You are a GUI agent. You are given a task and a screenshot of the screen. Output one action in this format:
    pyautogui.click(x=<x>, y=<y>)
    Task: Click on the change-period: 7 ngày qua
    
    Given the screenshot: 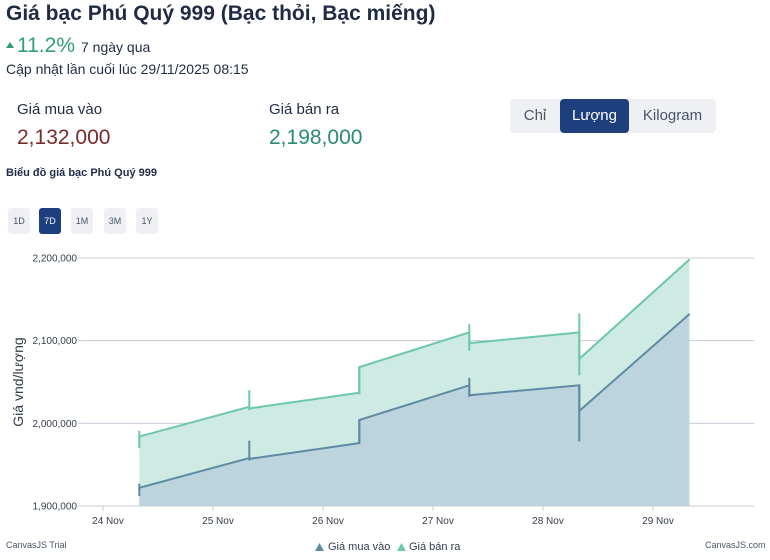 What is the action you would take?
    pyautogui.click(x=116, y=47)
    